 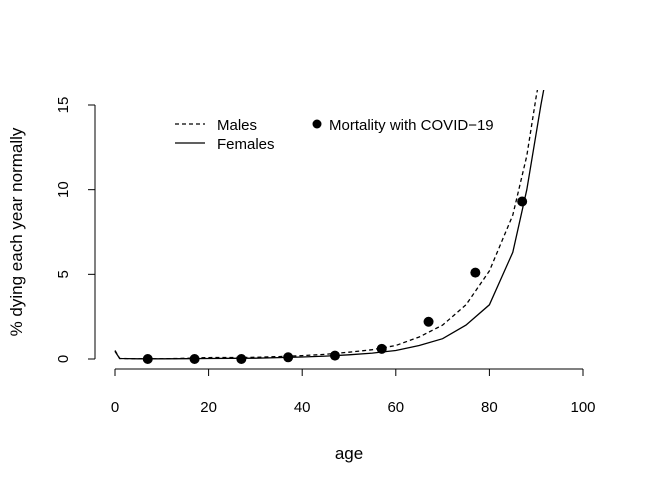 I want to click on legend-covid-swatch, so click(x=317, y=124).